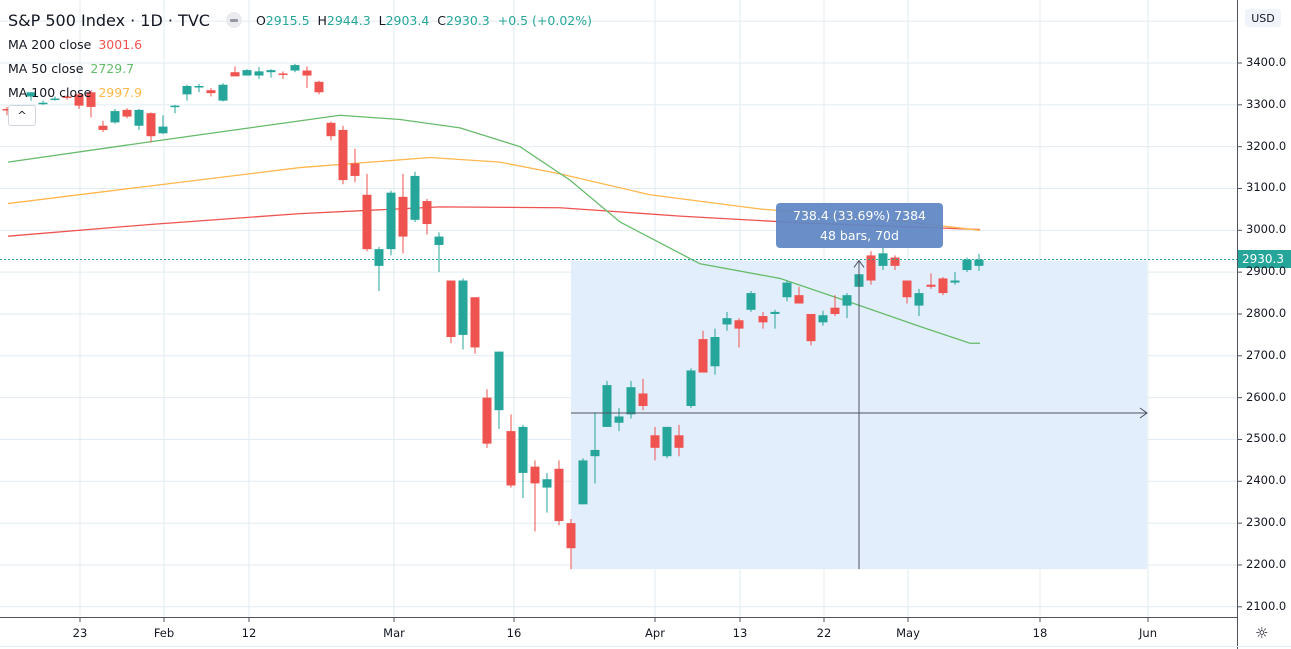  I want to click on time-tick: 23, so click(80, 633).